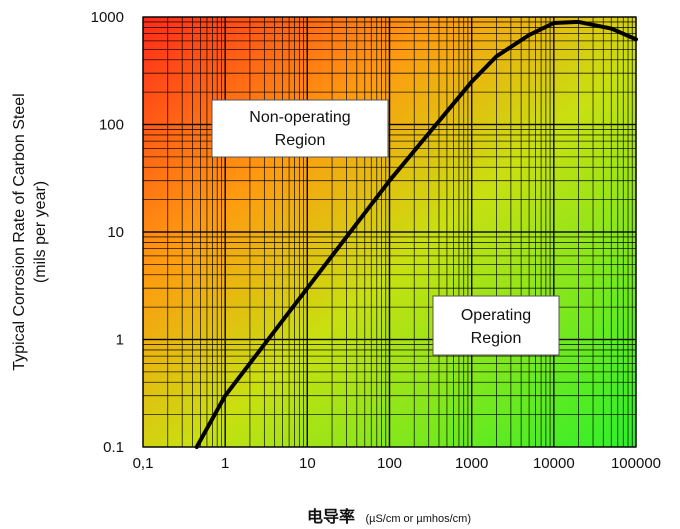 This screenshot has height=529, width=680. What do you see at coordinates (496, 338) in the screenshot?
I see `annotation-operating-line2: Region` at bounding box center [496, 338].